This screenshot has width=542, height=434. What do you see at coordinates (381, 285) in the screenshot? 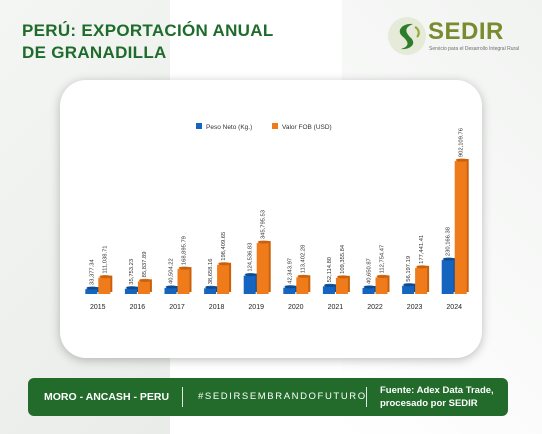
I see `bar-valor-fob-2022` at bounding box center [381, 285].